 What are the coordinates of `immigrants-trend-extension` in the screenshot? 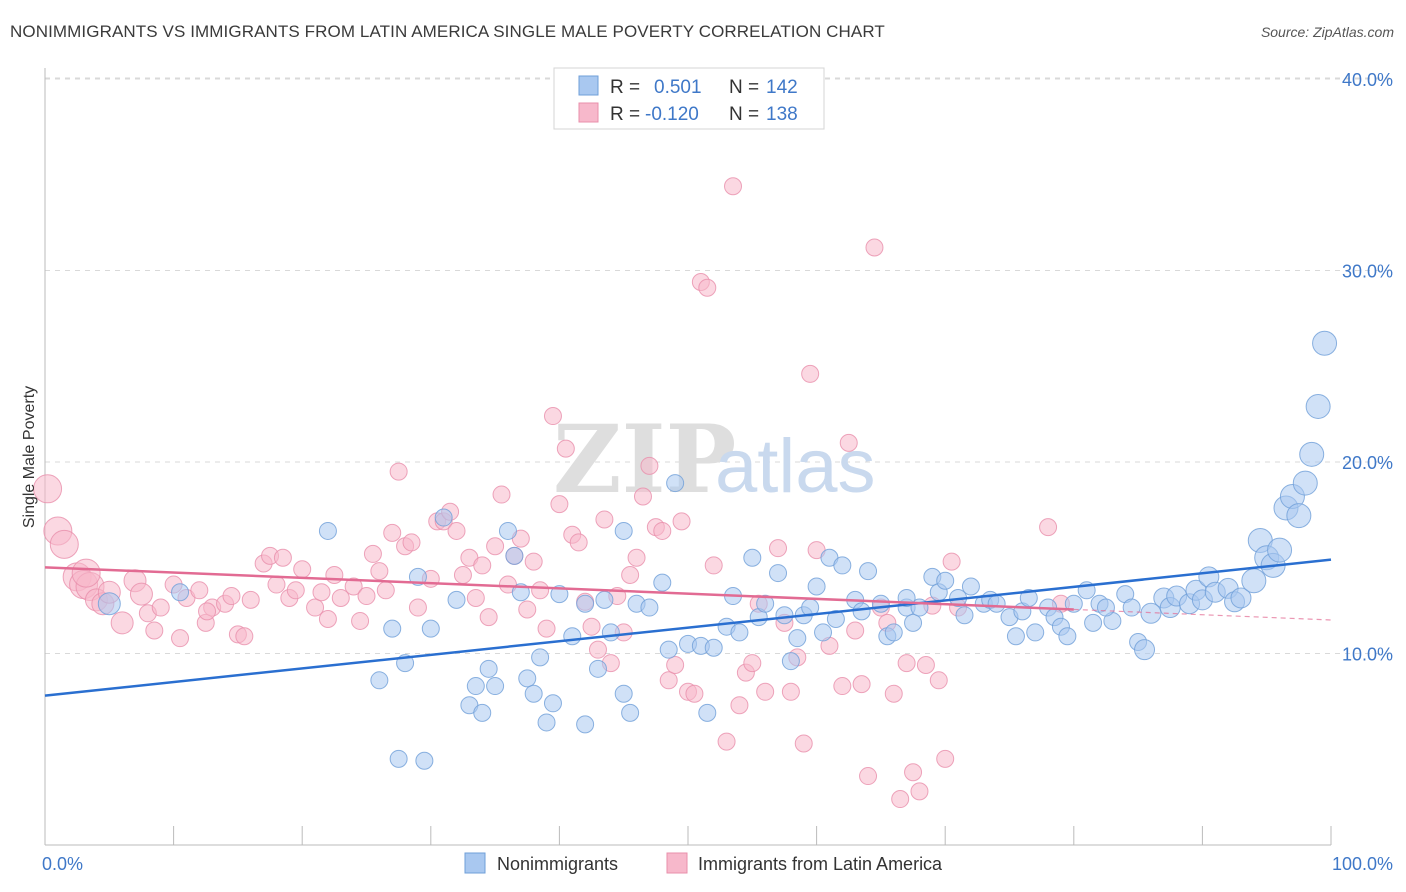 It's located at (1202, 614).